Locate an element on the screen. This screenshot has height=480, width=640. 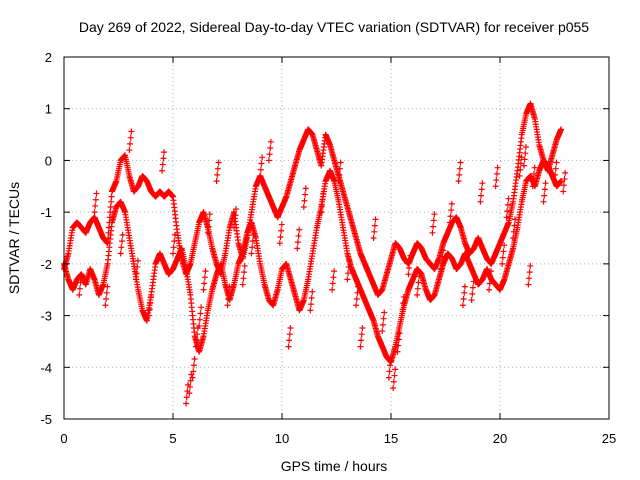
x-tick-label: 20 is located at coordinates (500, 438).